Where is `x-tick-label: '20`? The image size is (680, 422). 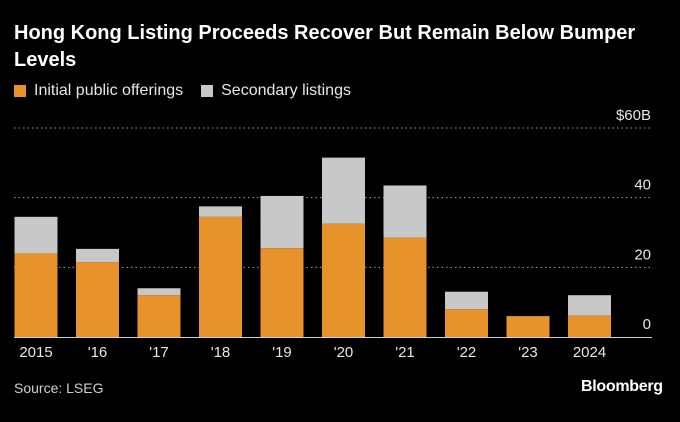 x-tick-label: '20 is located at coordinates (344, 352).